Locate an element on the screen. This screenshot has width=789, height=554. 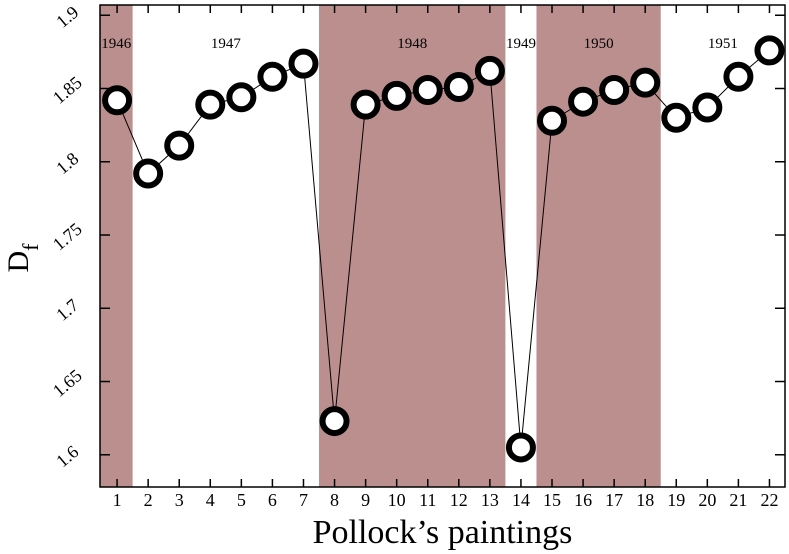
y-tick-label: 1.6 is located at coordinates (67, 456).